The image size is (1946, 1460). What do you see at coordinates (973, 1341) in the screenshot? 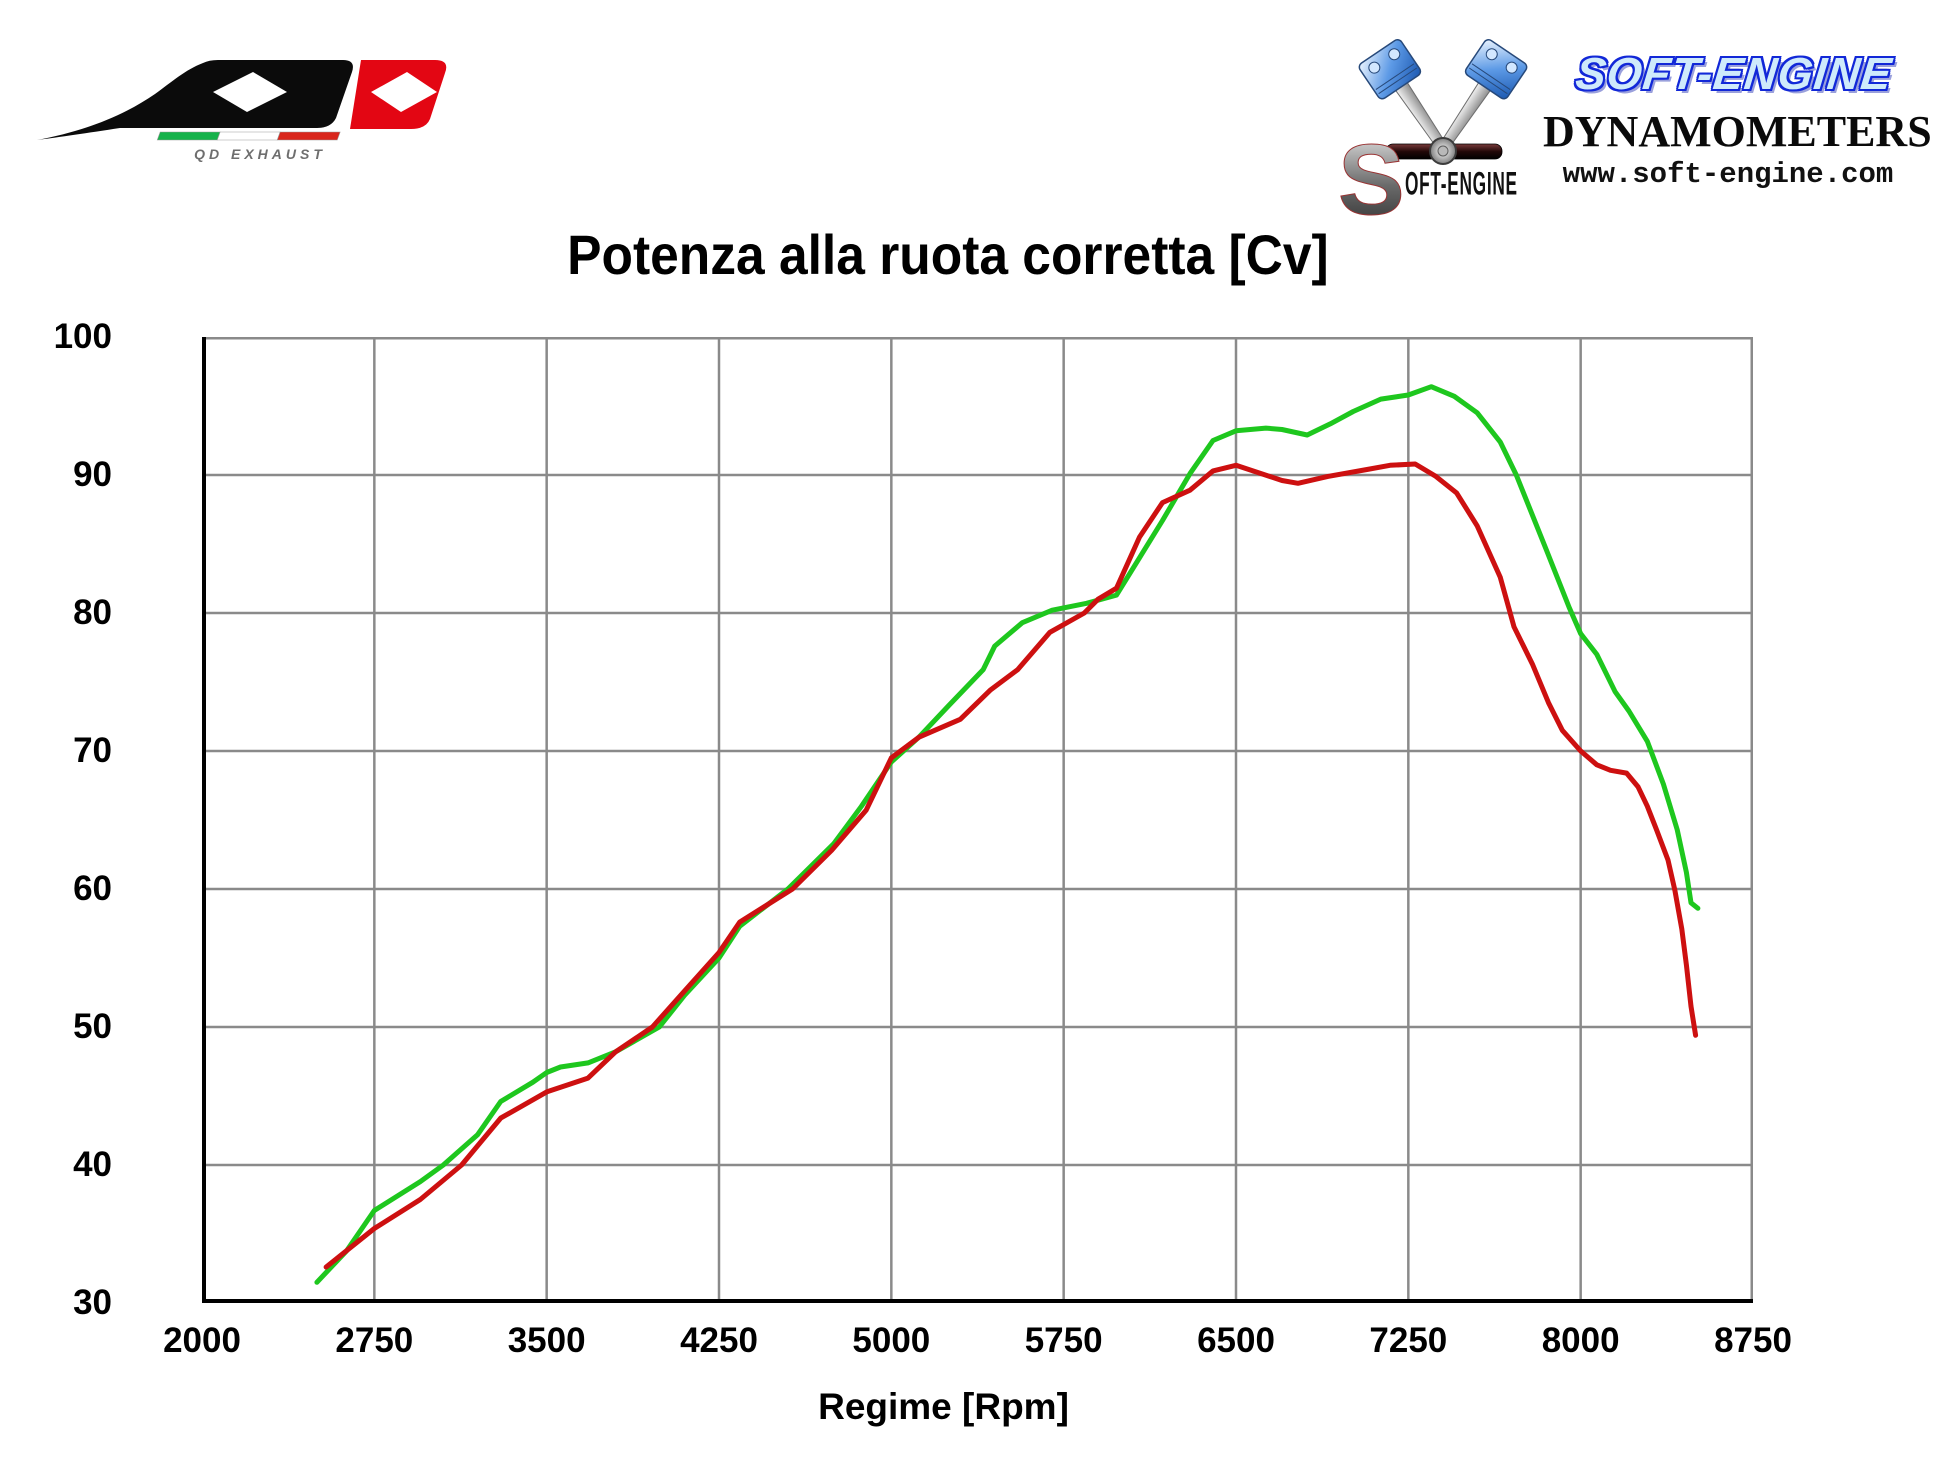
I see `x-axis-labels: 2000 2750 3500 4250 5000 5750 6500 7250 8000 8750` at bounding box center [973, 1341].